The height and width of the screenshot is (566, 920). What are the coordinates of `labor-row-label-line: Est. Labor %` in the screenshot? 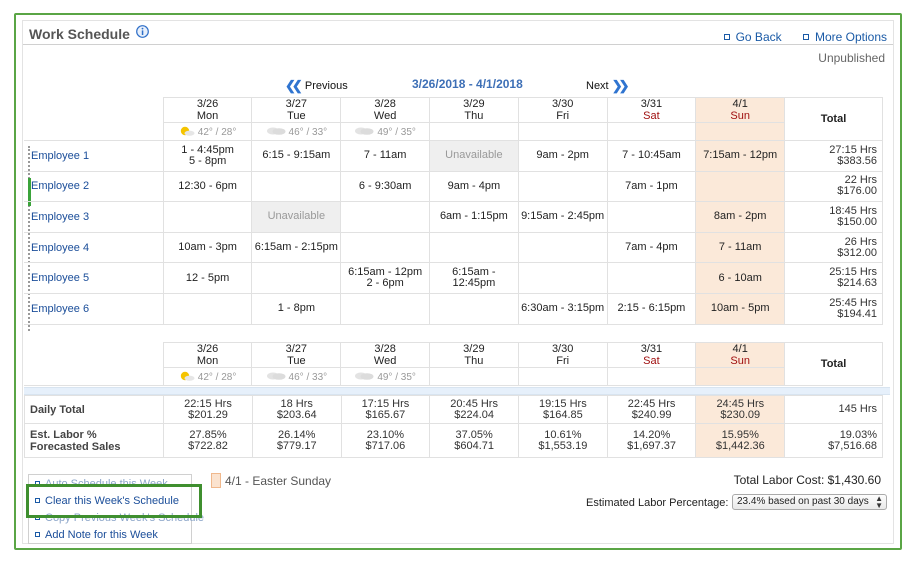 It's located at (63, 434).